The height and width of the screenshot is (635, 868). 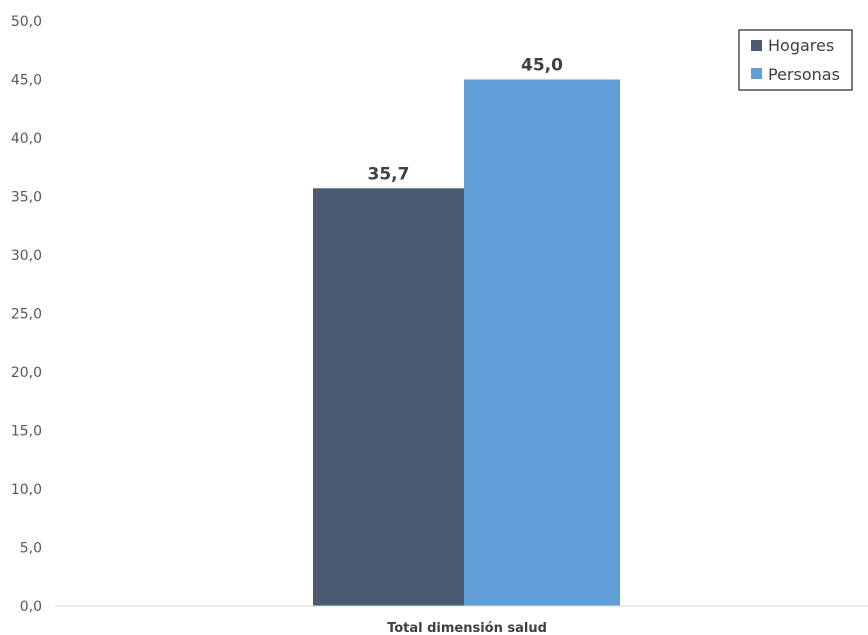 What do you see at coordinates (31, 607) in the screenshot?
I see `y-tick-label: 0,0` at bounding box center [31, 607].